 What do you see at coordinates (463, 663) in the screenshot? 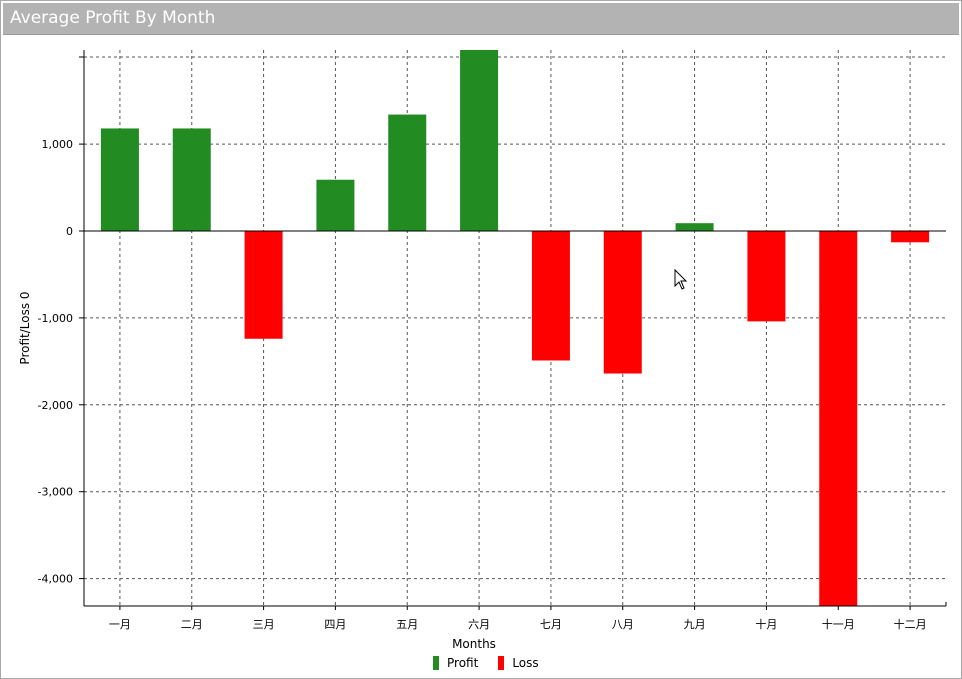
I see `legend-label-profit: Profit` at bounding box center [463, 663].